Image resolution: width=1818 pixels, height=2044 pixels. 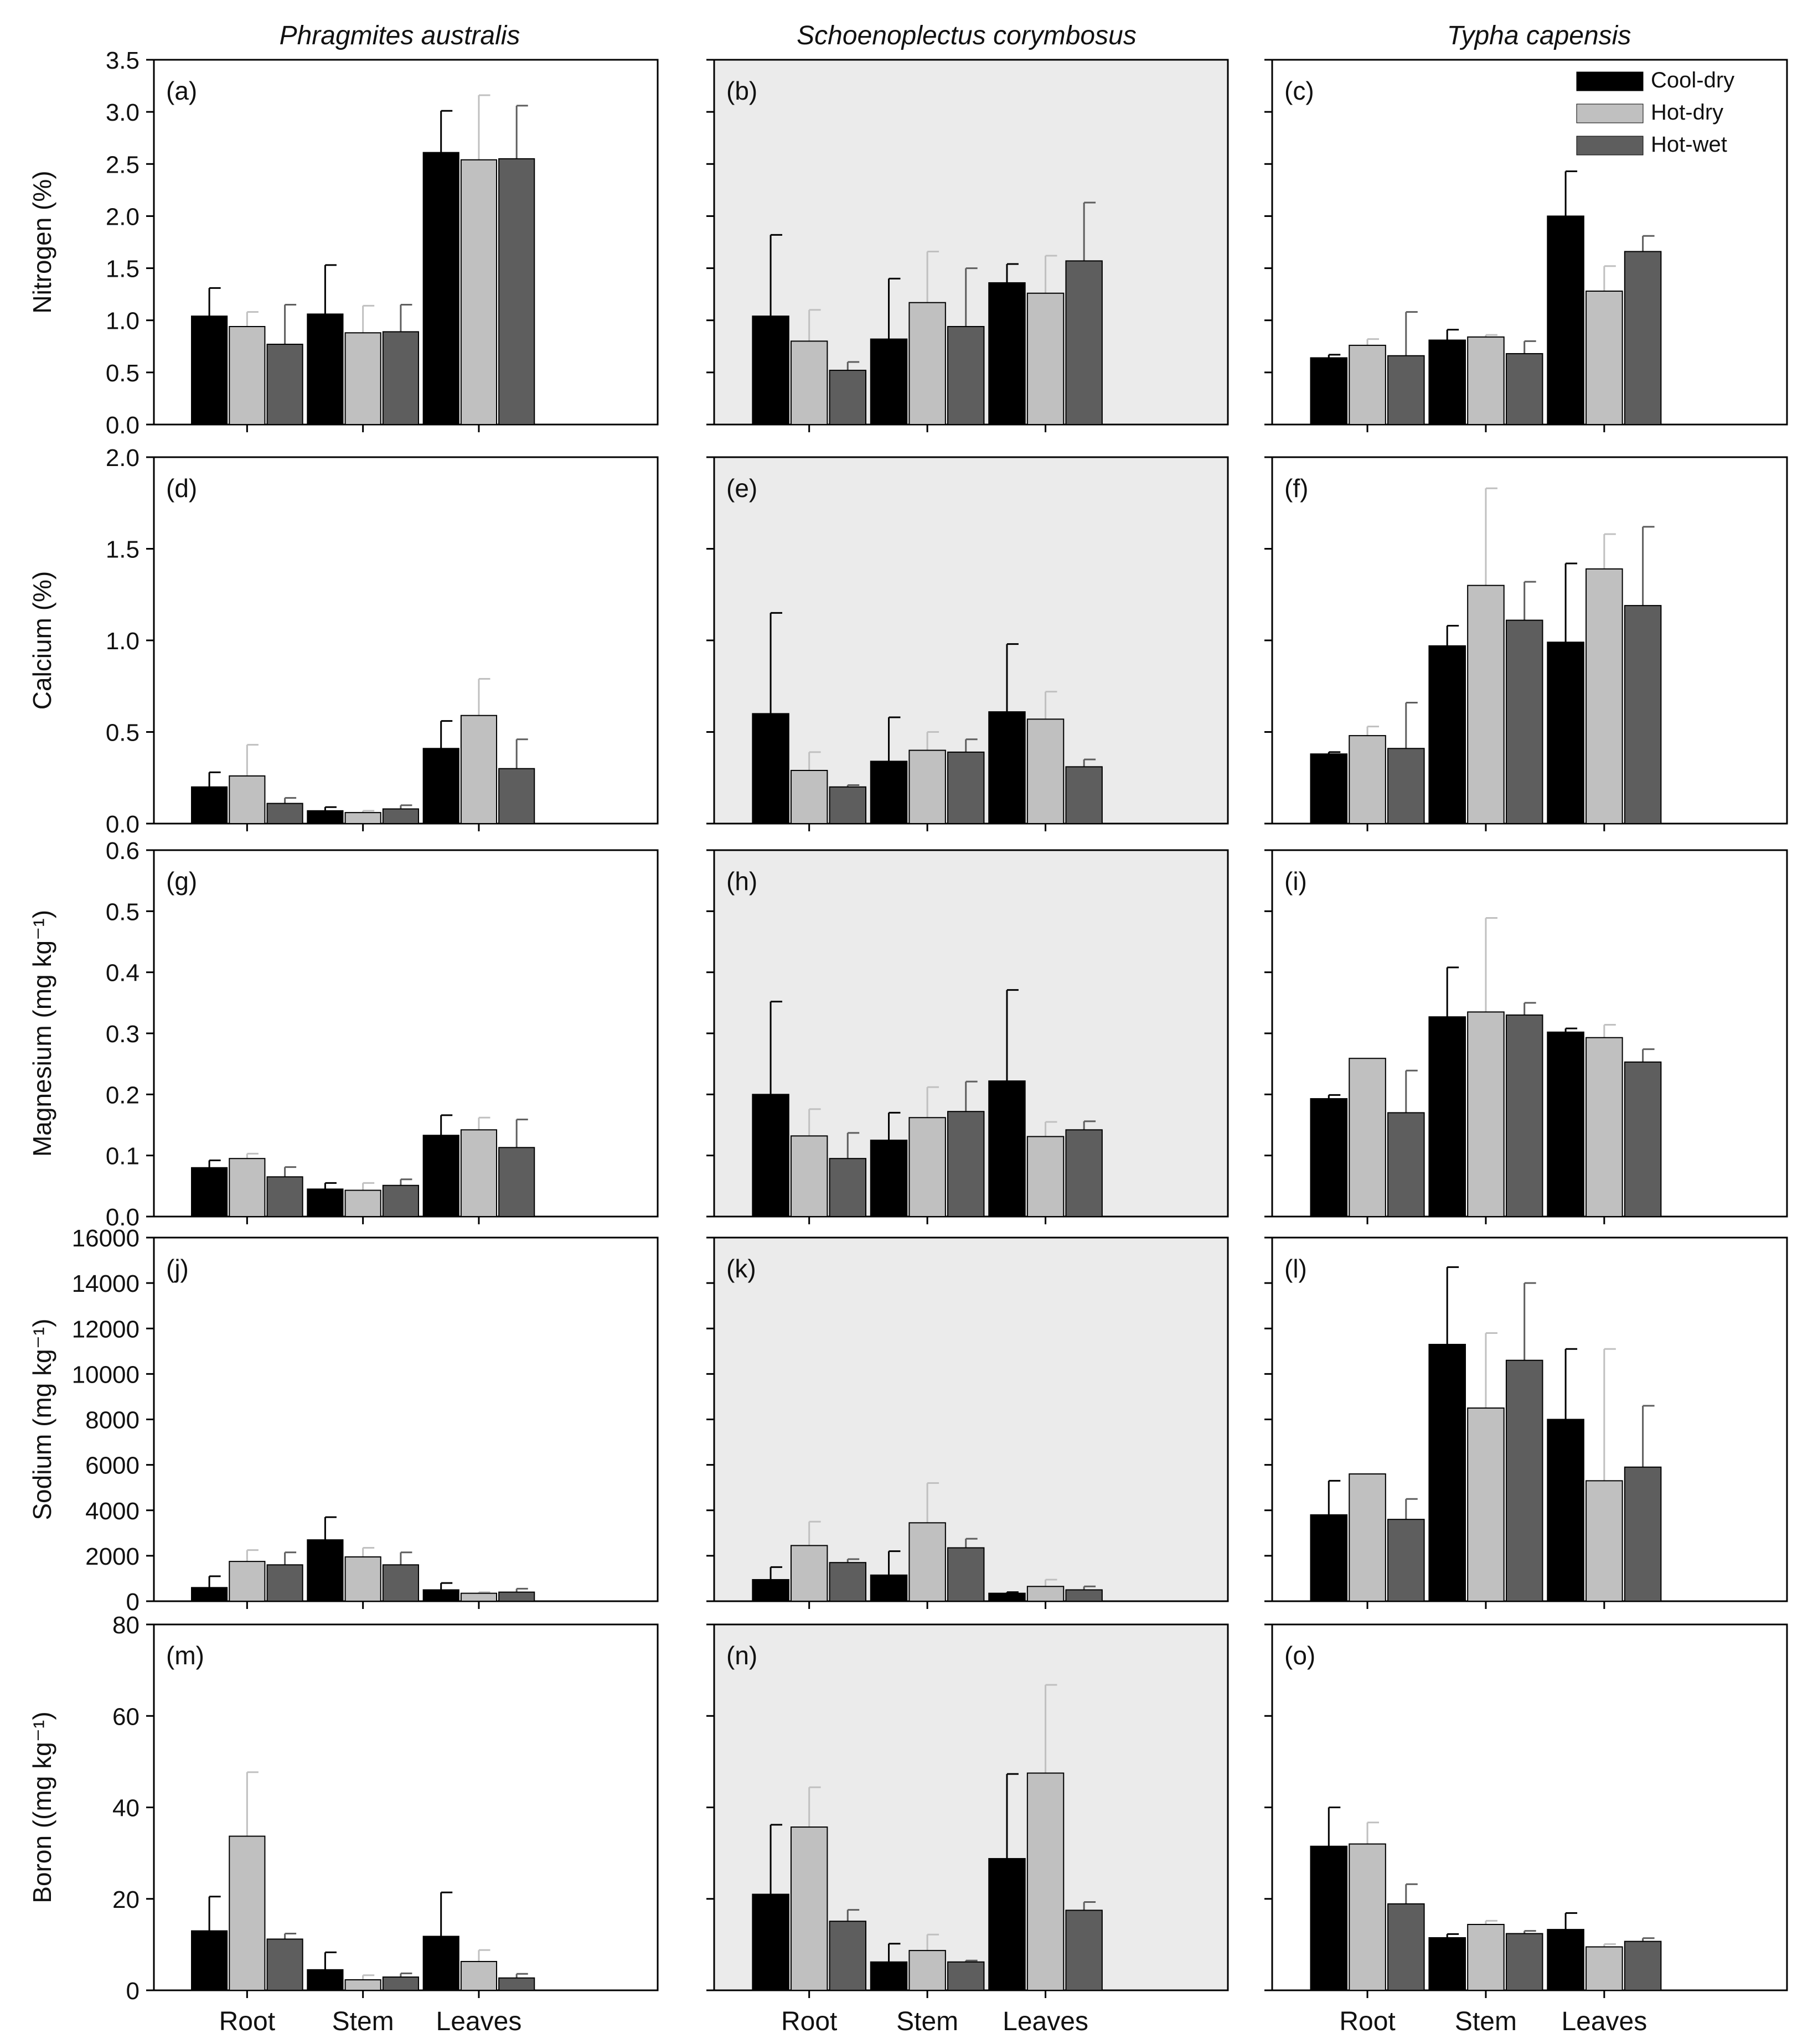 What do you see at coordinates (112, 1420) in the screenshot?
I see `y-tick-label: 8000` at bounding box center [112, 1420].